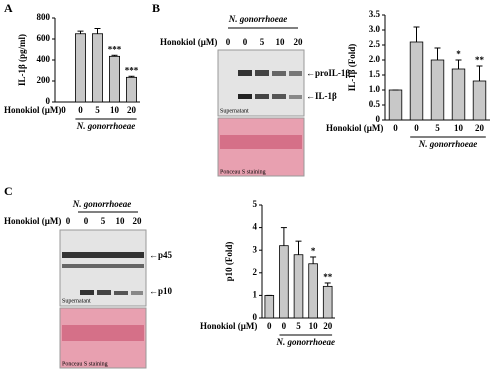 This screenshot has height=373, width=500. Describe the element at coordinates (156, 8) in the screenshot. I see `panel-label: B` at that location.